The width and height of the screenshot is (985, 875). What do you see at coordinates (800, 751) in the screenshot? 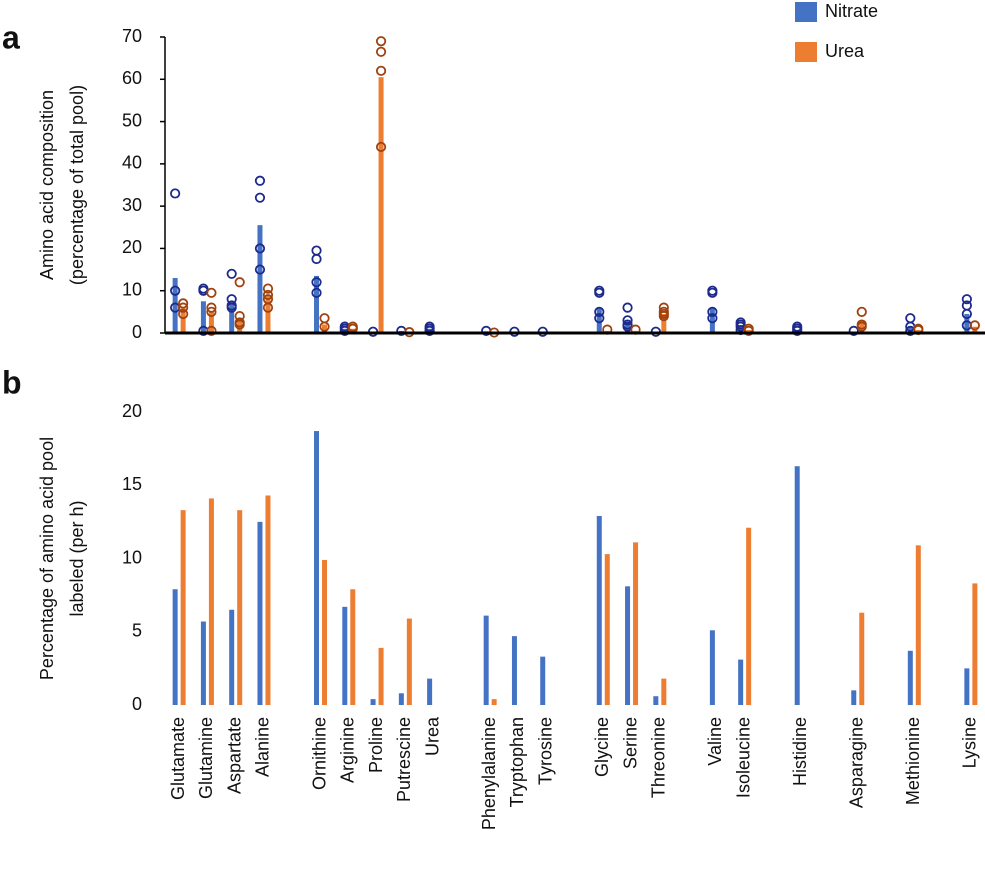
I see `x-tick-label: Histidine` at bounding box center [800, 751].